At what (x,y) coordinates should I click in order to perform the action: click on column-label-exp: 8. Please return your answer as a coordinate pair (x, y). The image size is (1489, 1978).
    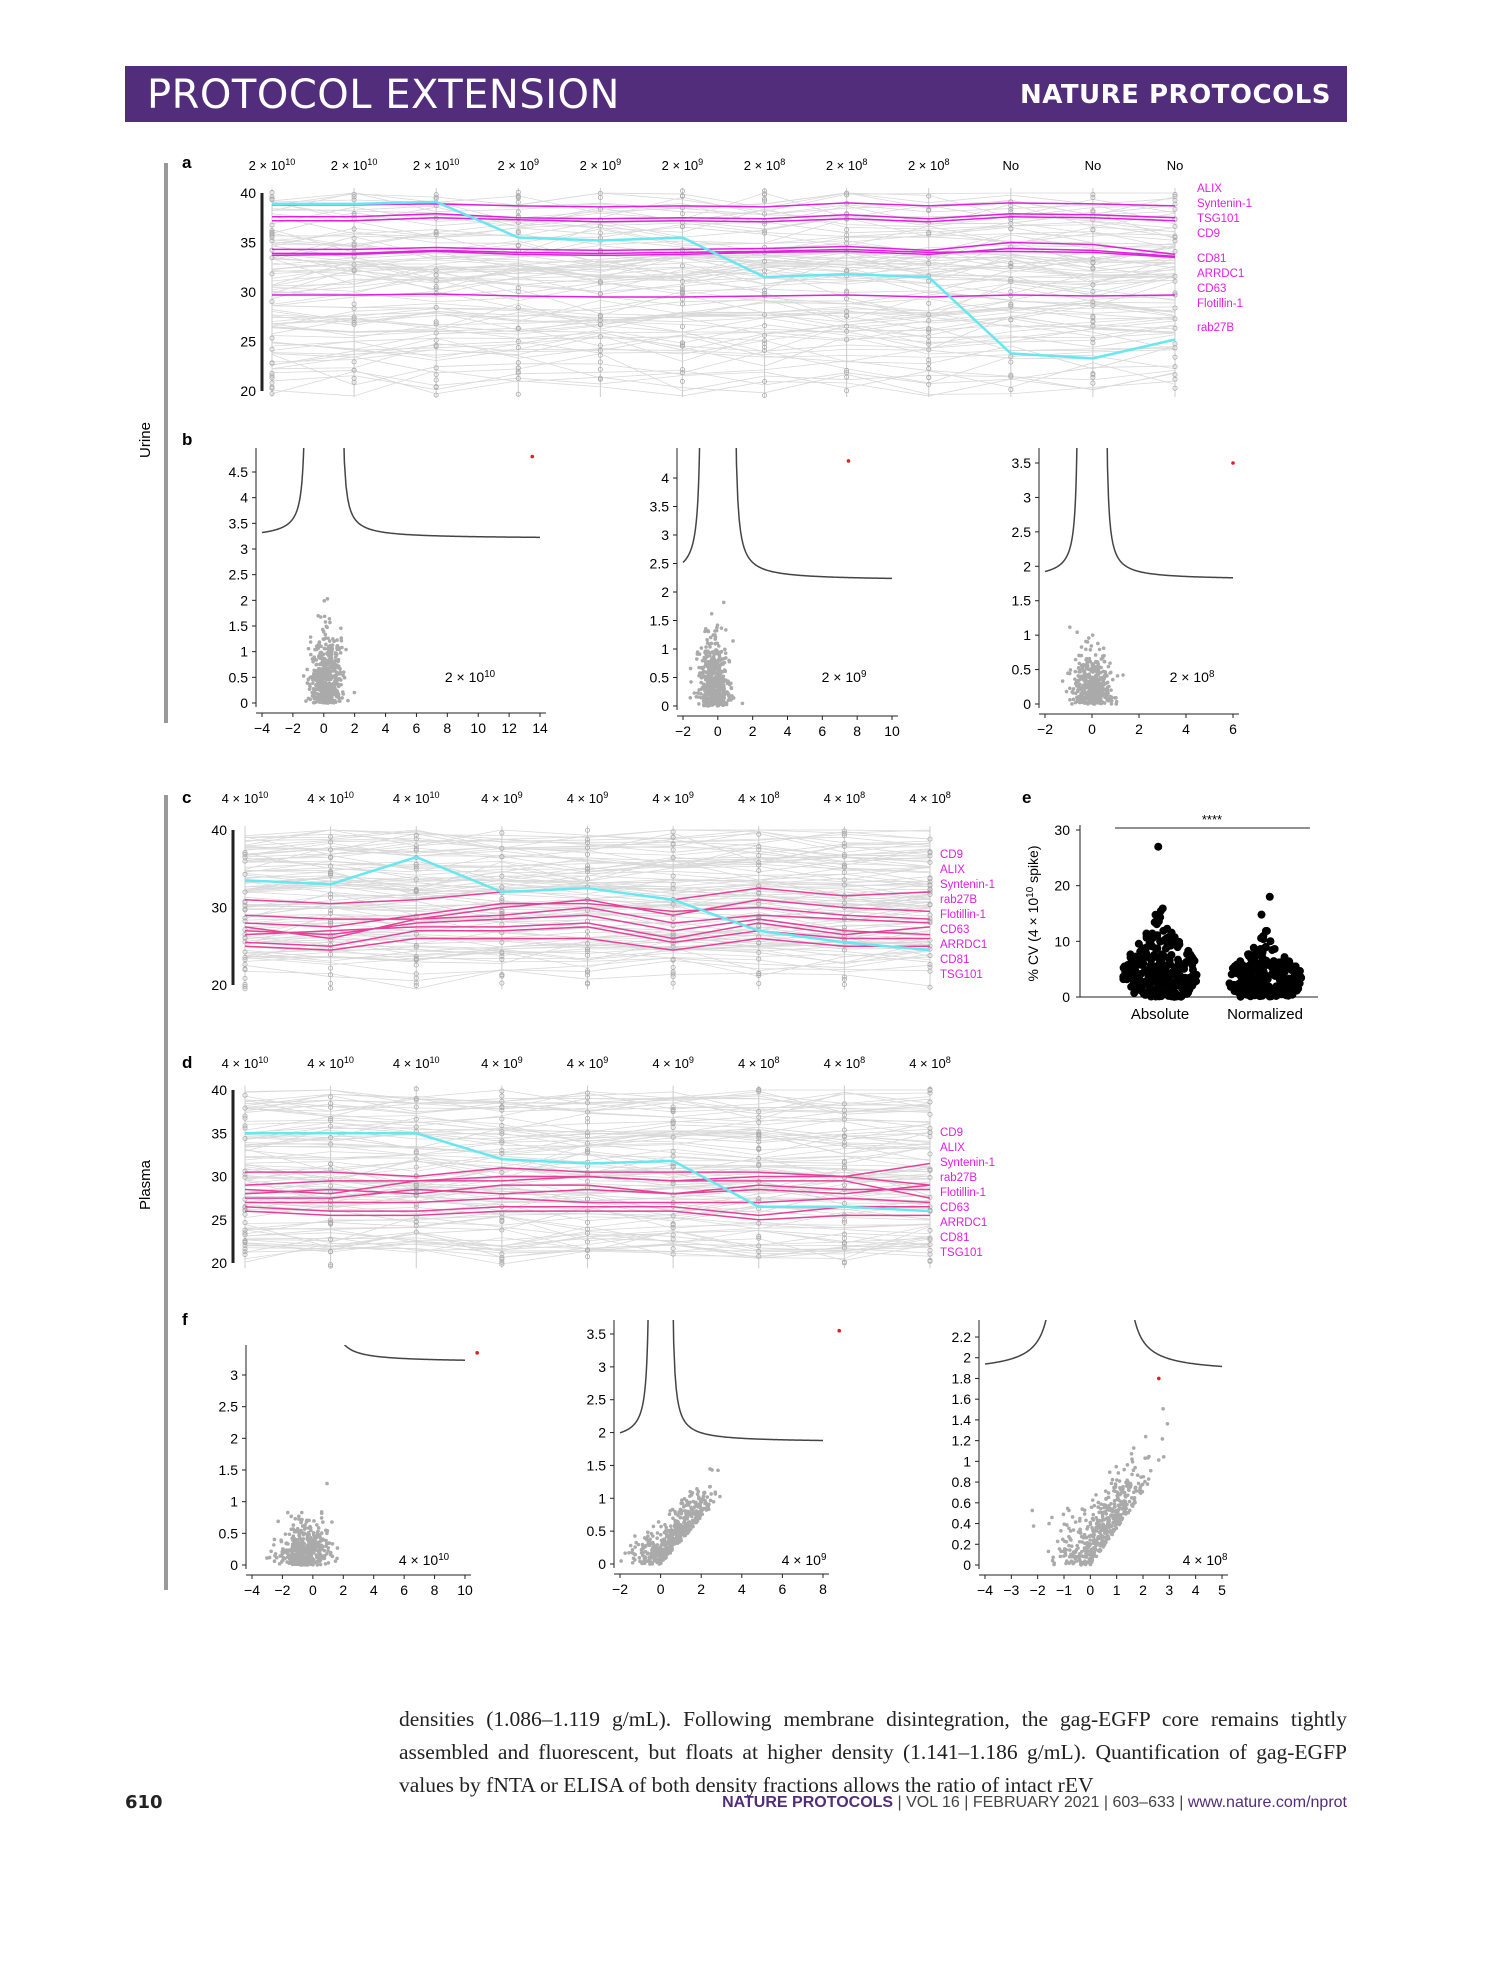
    Looking at the image, I should click on (948, 795).